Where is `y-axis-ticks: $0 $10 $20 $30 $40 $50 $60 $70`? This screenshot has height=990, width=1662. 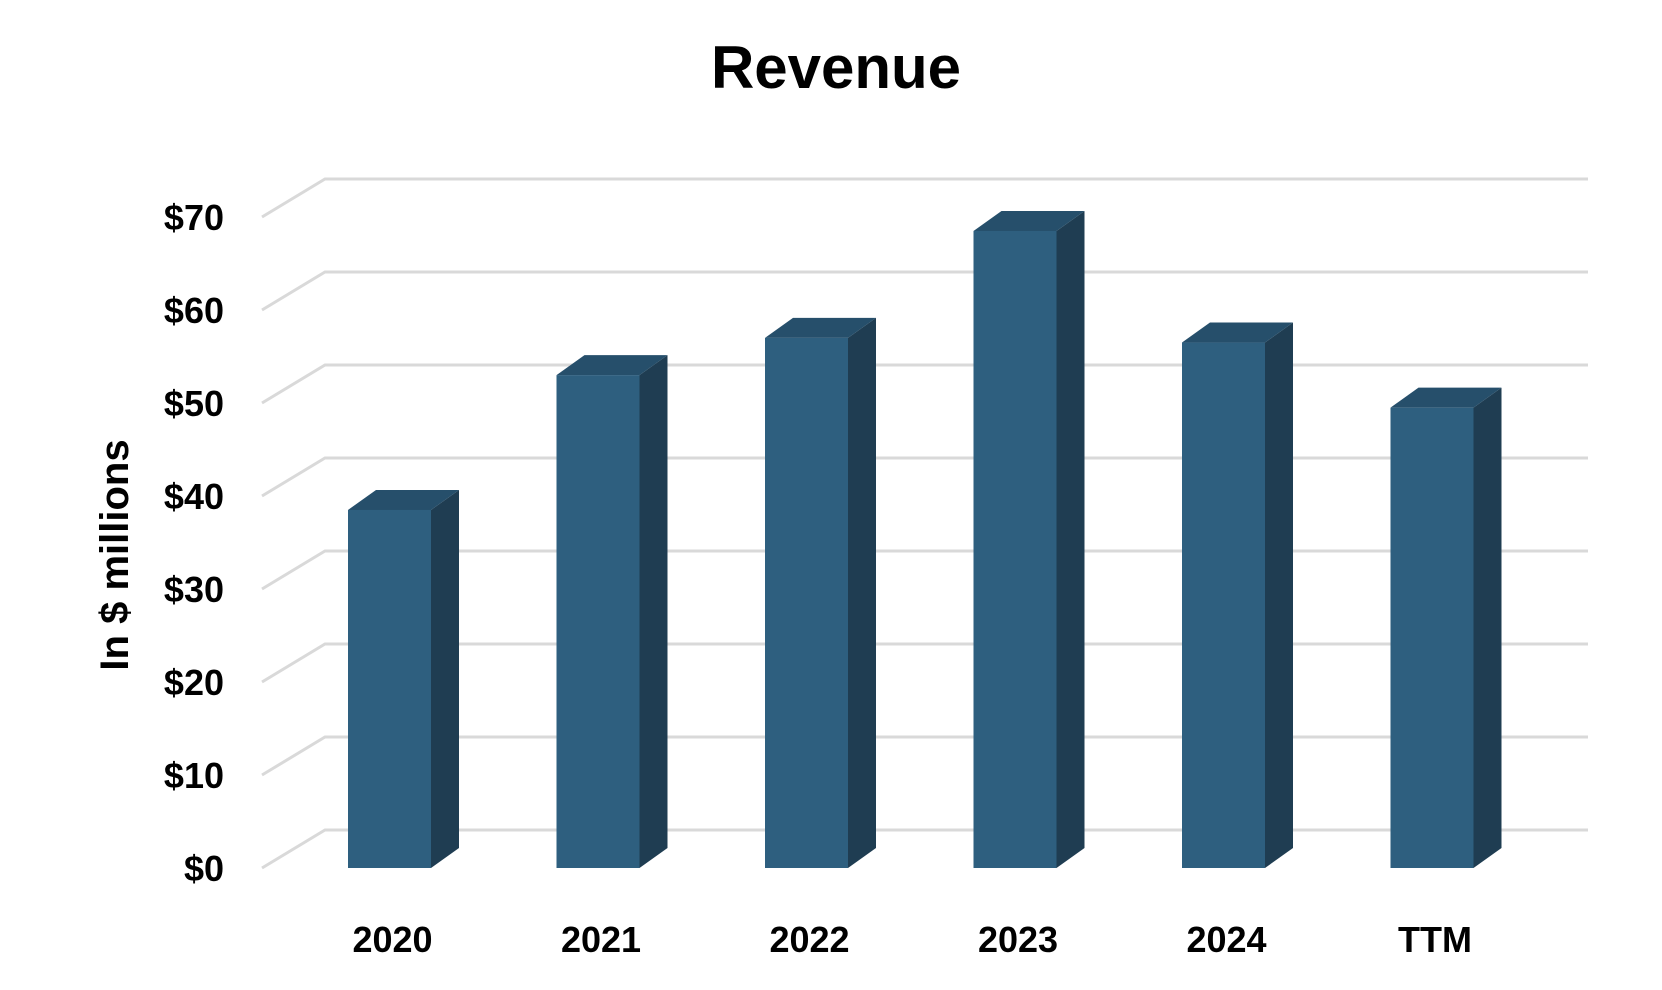
y-axis-ticks: $0 $10 $20 $30 $40 $50 $60 $70 is located at coordinates (194, 543).